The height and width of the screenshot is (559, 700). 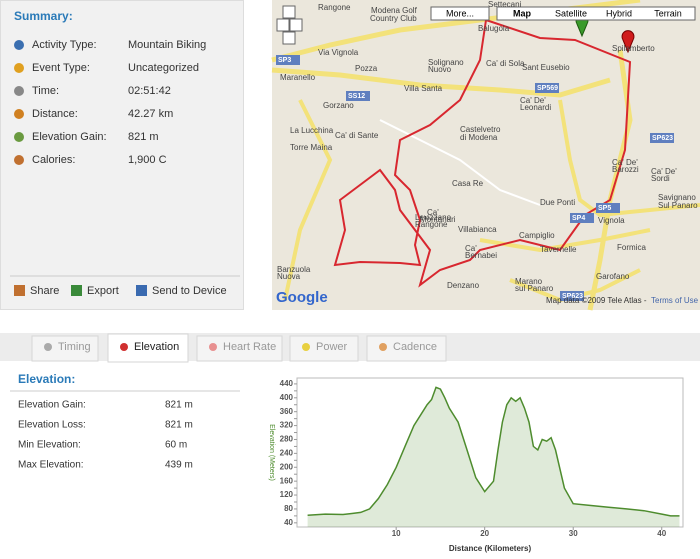 What do you see at coordinates (271, 452) in the screenshot?
I see `y-axis-label: Elevation (Meters)` at bounding box center [271, 452].